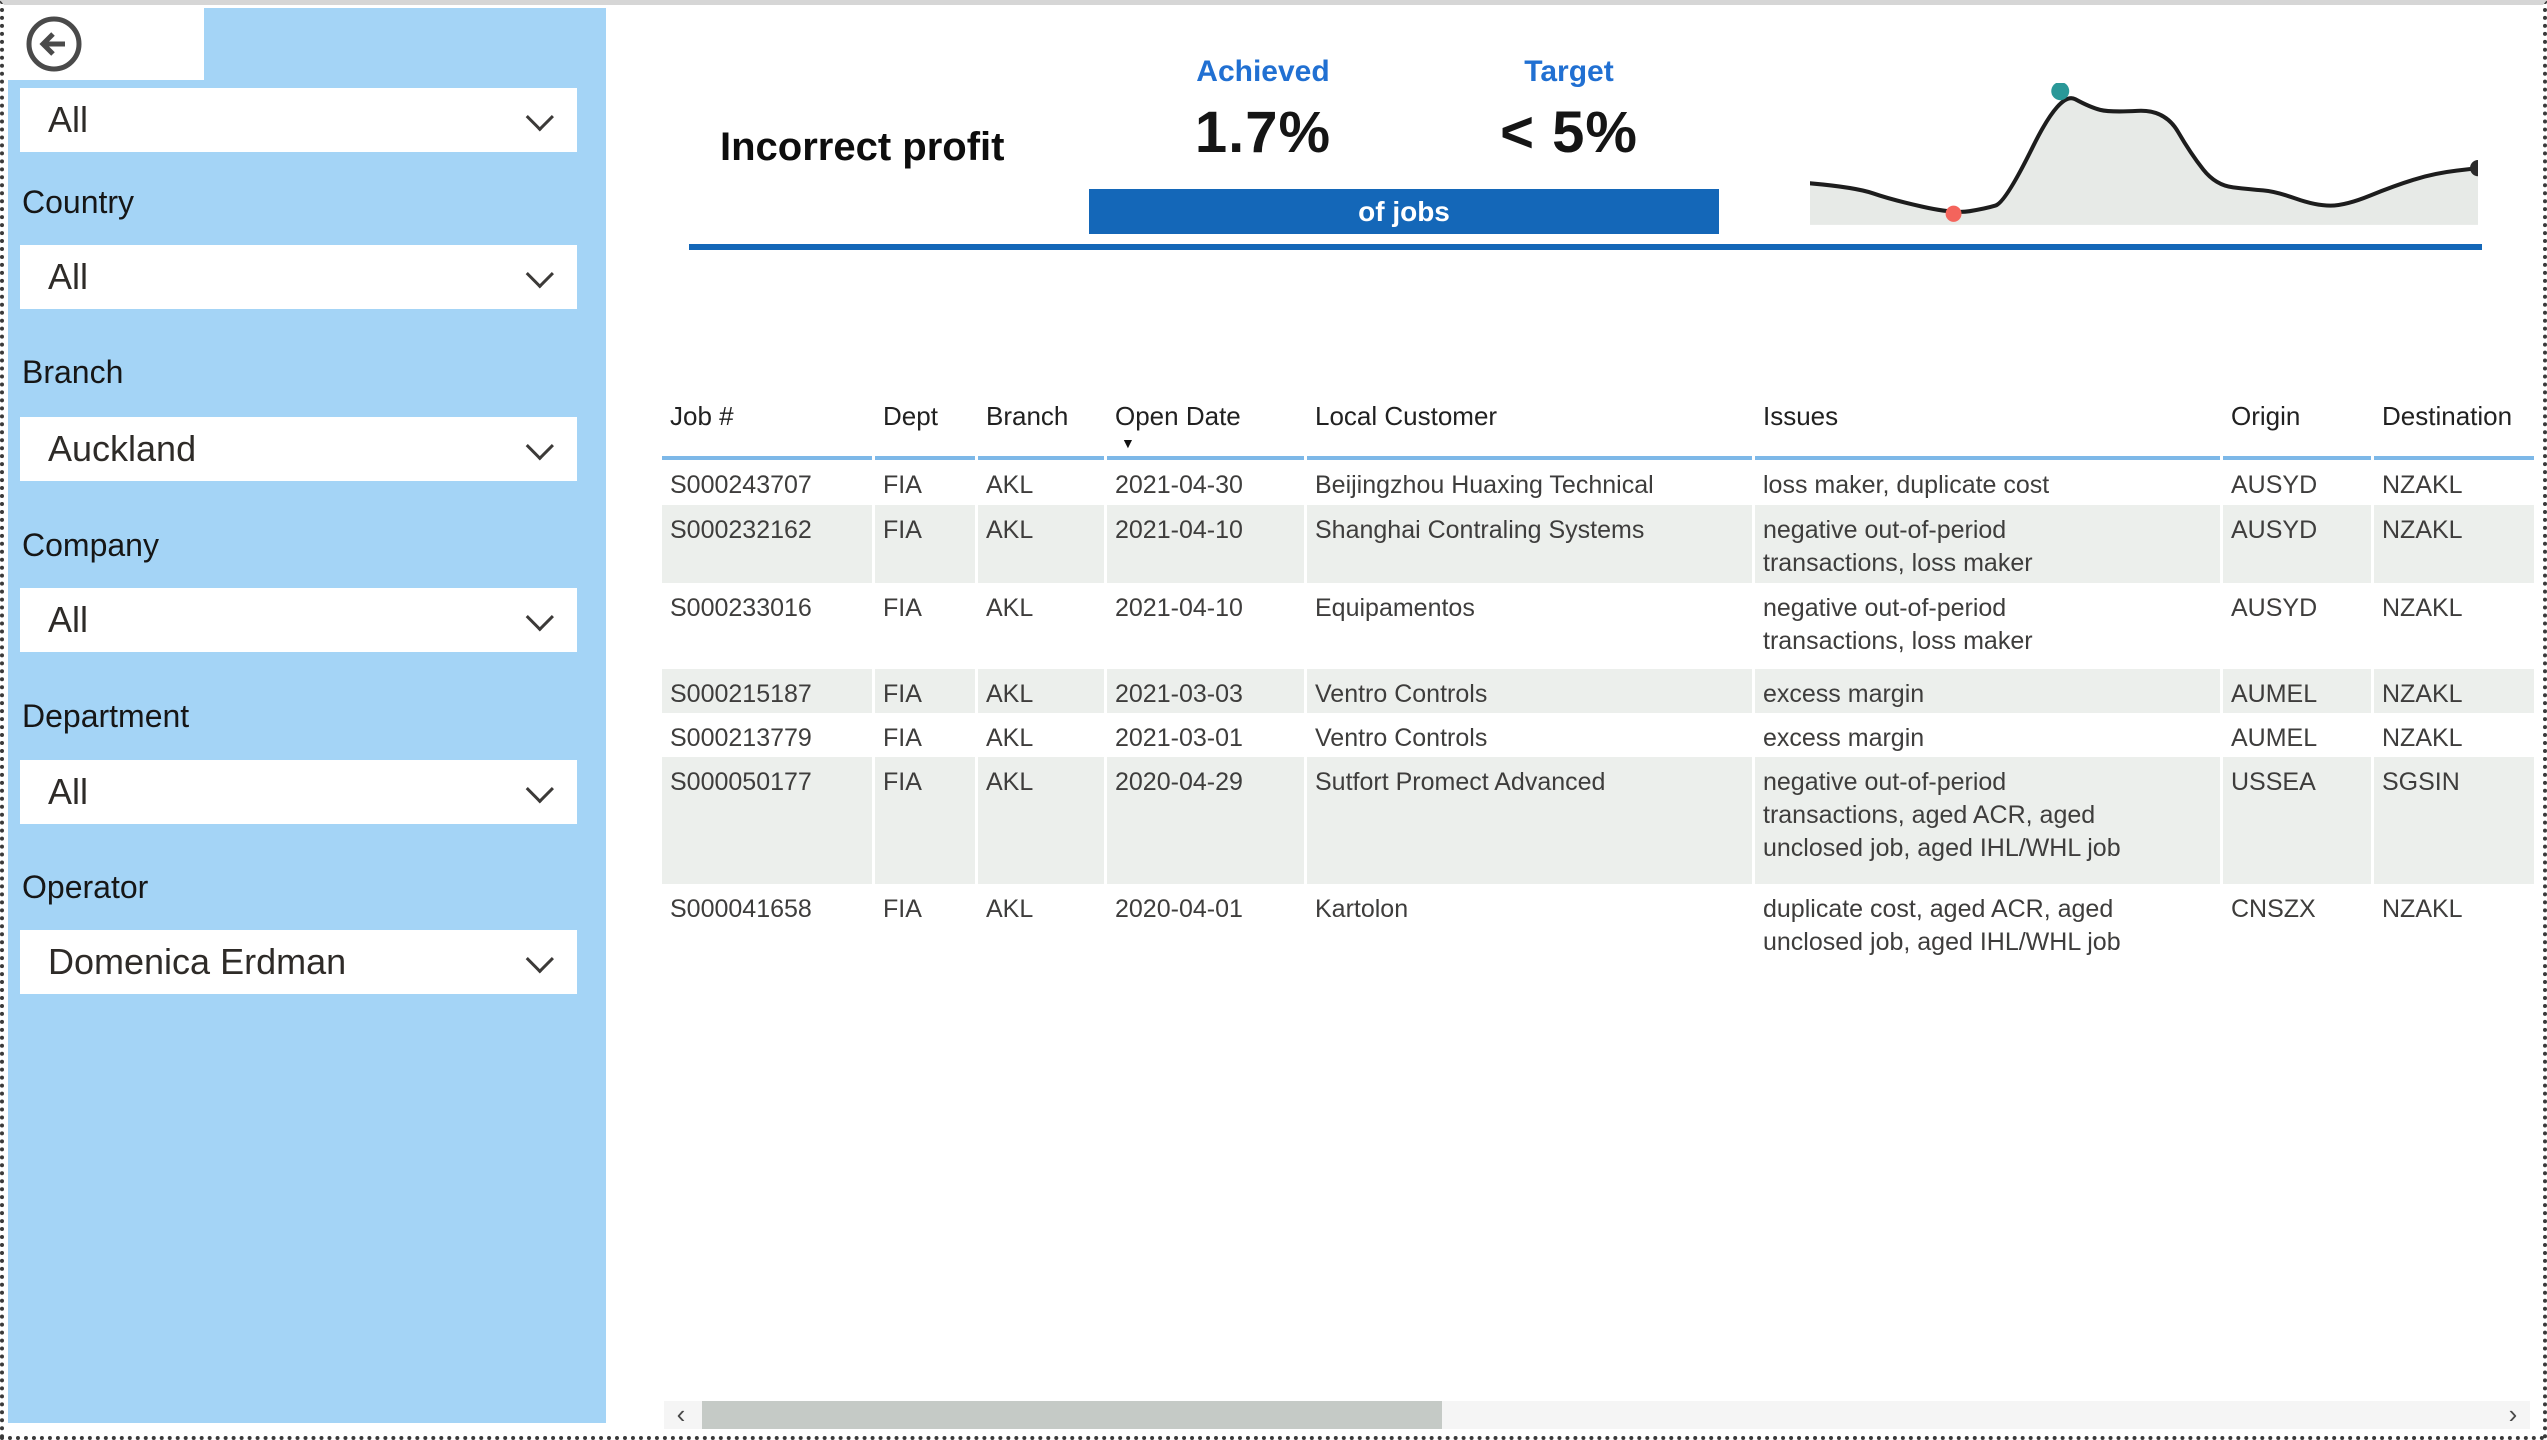  I want to click on scroll-left-icon: ‹, so click(681, 1414).